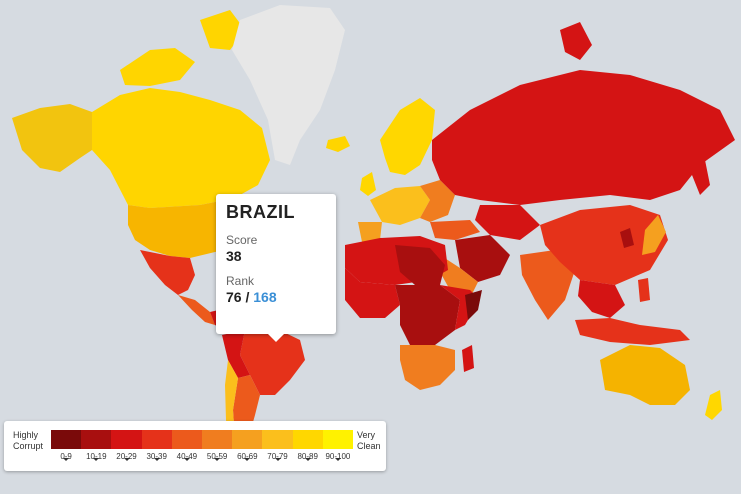 The height and width of the screenshot is (494, 741). Describe the element at coordinates (400, 205) in the screenshot. I see `country-western-europe` at that location.